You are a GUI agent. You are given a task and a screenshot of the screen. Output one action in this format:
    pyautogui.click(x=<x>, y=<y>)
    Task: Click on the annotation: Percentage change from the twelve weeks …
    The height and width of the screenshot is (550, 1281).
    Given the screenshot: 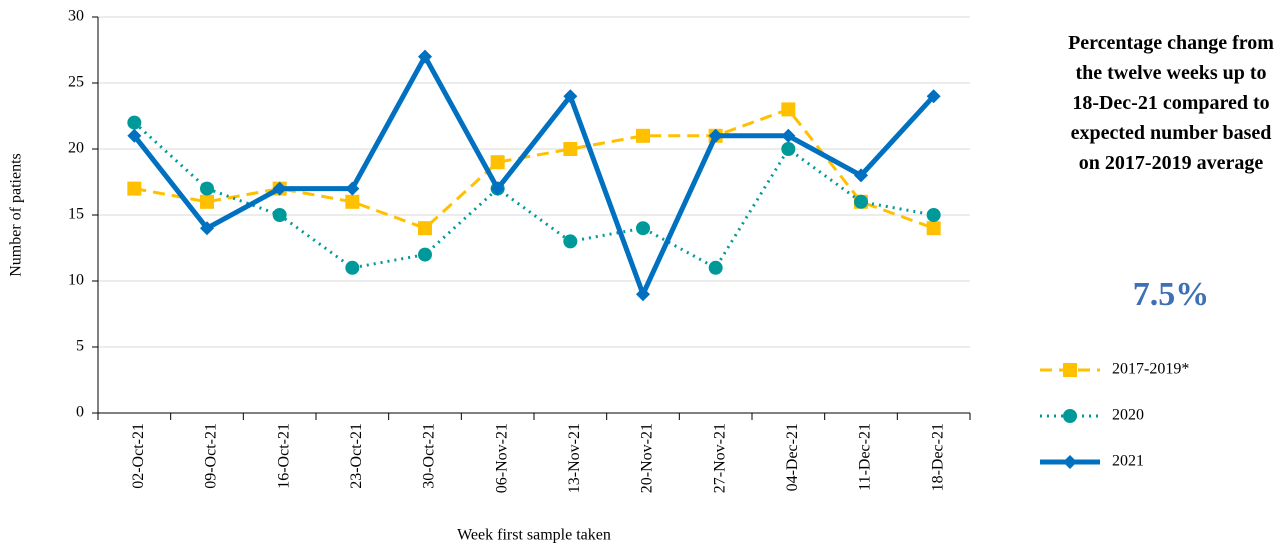 What is the action you would take?
    pyautogui.click(x=1171, y=103)
    